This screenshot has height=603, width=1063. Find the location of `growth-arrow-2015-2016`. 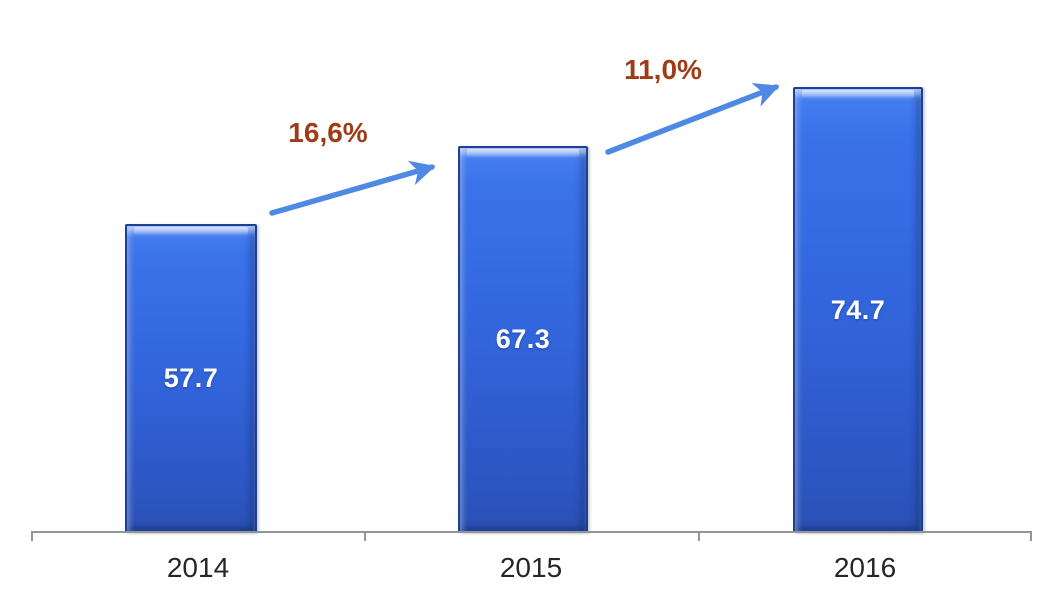

growth-arrow-2015-2016 is located at coordinates (692, 118).